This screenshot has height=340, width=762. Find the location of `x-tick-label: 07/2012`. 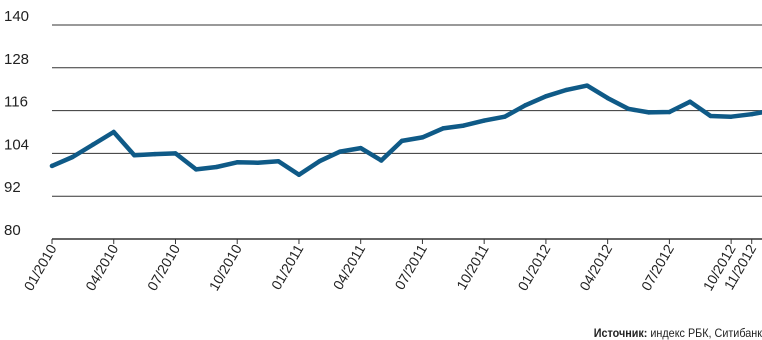

x-tick-label: 07/2012 is located at coordinates (657, 267).